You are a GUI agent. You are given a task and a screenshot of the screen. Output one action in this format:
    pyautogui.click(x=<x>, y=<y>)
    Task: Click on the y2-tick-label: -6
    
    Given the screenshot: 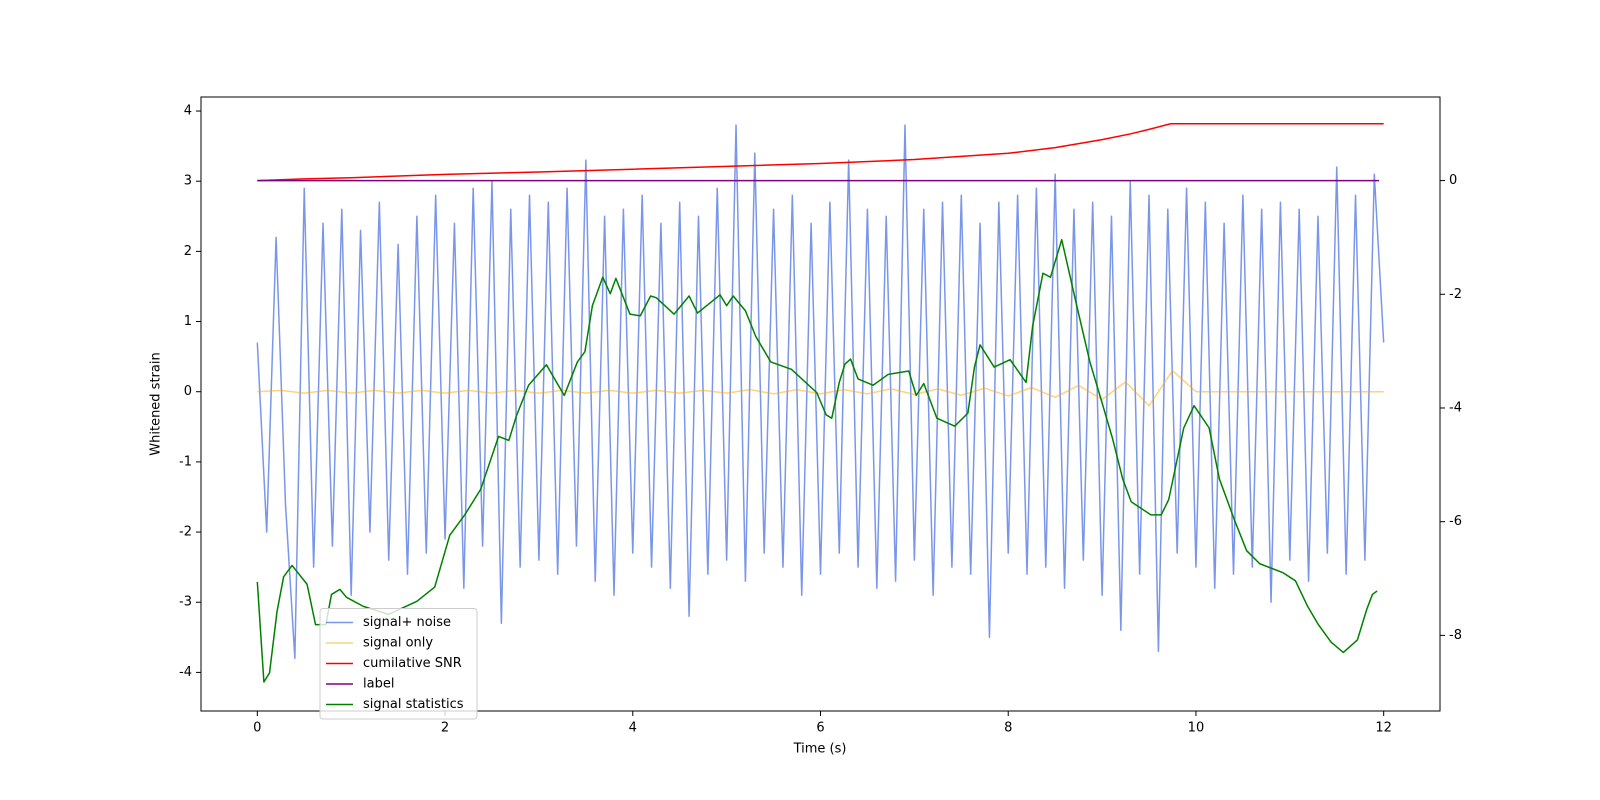 What is the action you would take?
    pyautogui.click(x=1455, y=521)
    